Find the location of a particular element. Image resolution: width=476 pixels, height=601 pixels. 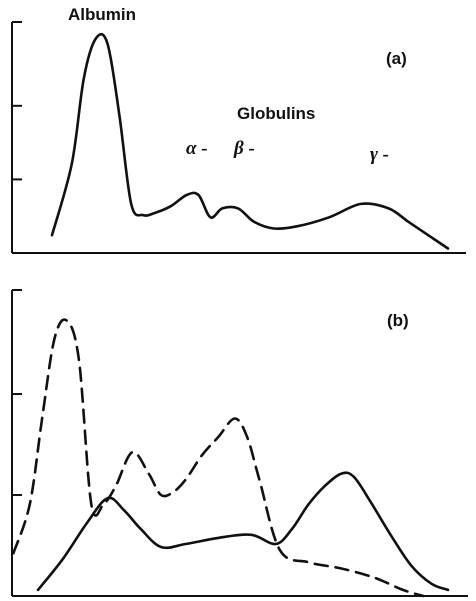

panel-b-y-ticks is located at coordinates (17, 393).